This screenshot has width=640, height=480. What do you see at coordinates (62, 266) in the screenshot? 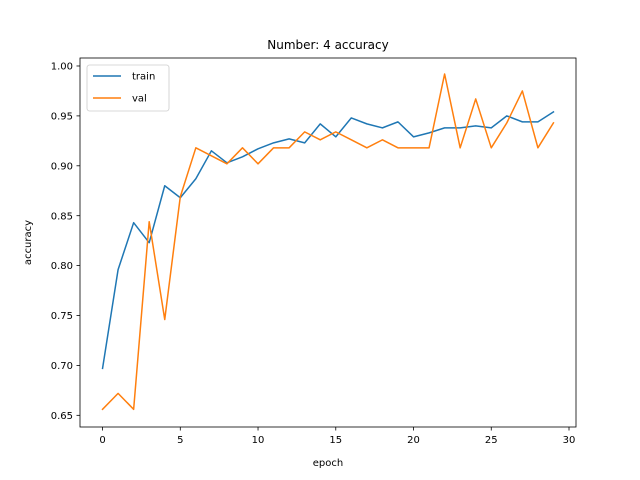
I see `y-tick-label: 0.80` at bounding box center [62, 266].